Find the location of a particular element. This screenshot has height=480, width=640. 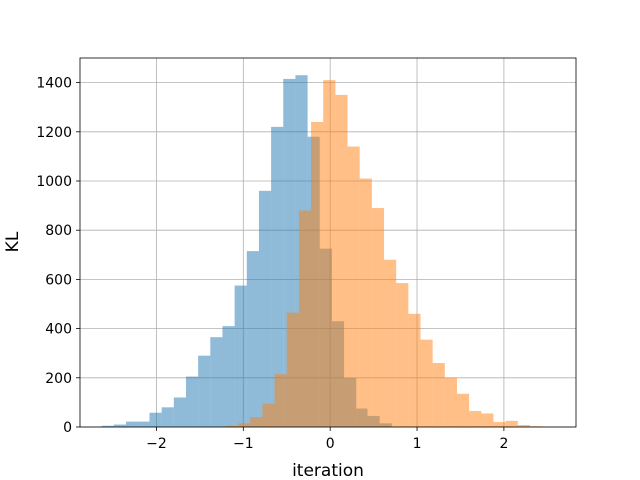

y-axis-label: KL is located at coordinates (13, 241).